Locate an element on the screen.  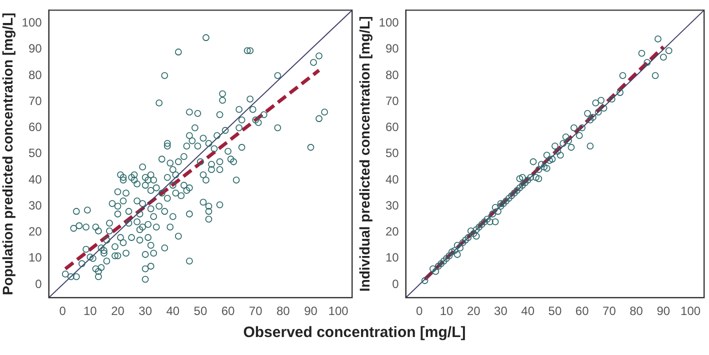
x-axis-title: Observed concentration [mg/L] is located at coordinates (354, 332).